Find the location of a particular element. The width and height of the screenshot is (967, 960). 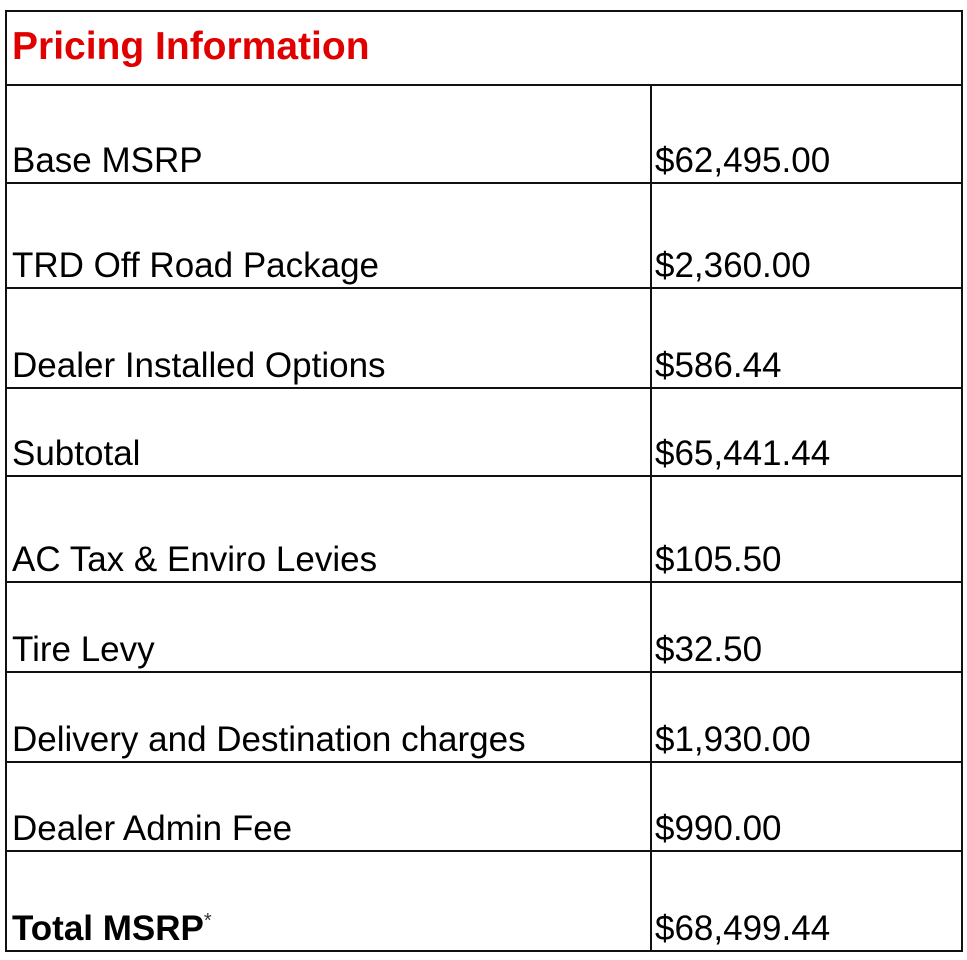

table-row: Subtotal $65,441.44 is located at coordinates (484, 432).